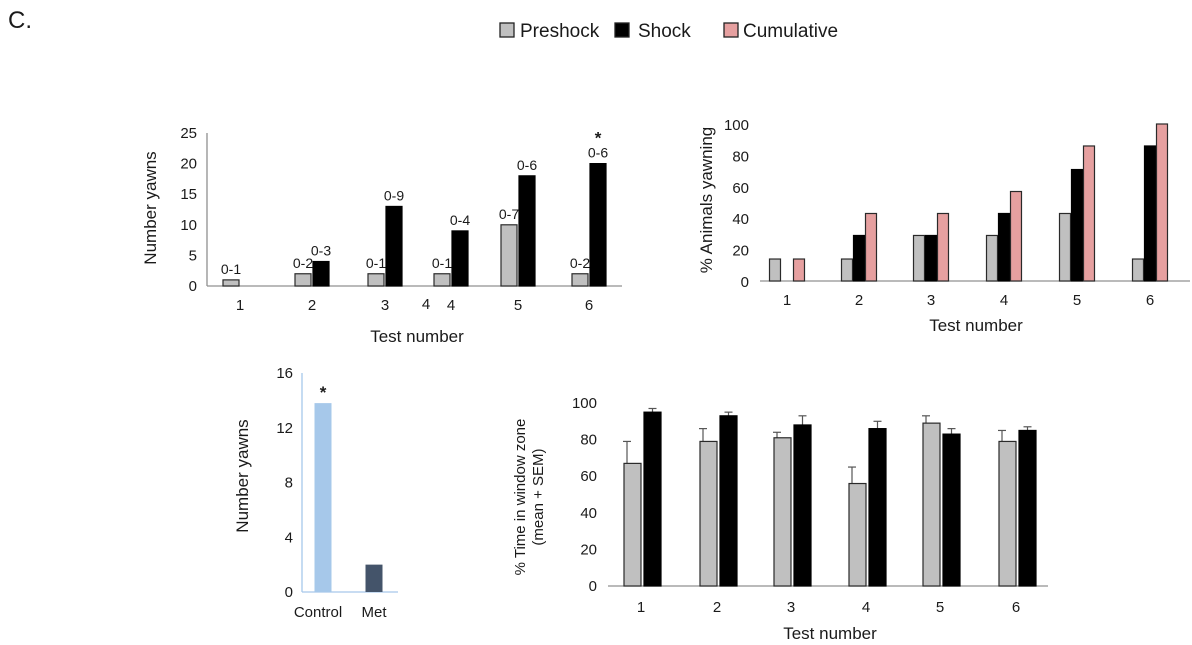 This screenshot has height=645, width=1192. Describe the element at coordinates (20, 20) in the screenshot. I see `panel-letter: C.` at that location.